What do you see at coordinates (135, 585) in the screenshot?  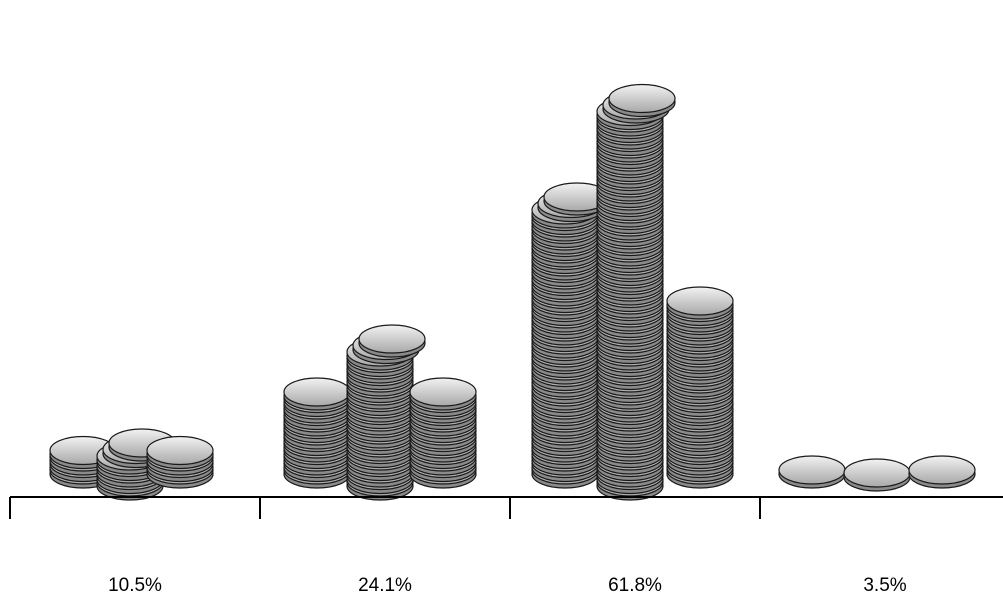 I see `category-label: 10.5%` at bounding box center [135, 585].